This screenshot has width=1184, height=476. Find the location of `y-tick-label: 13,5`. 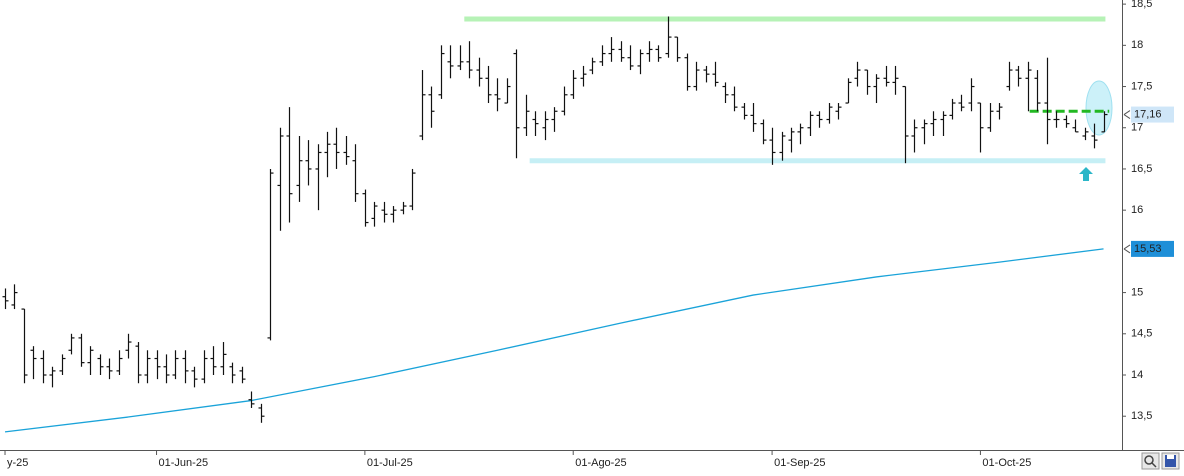

y-tick-label: 13,5 is located at coordinates (1141, 416).